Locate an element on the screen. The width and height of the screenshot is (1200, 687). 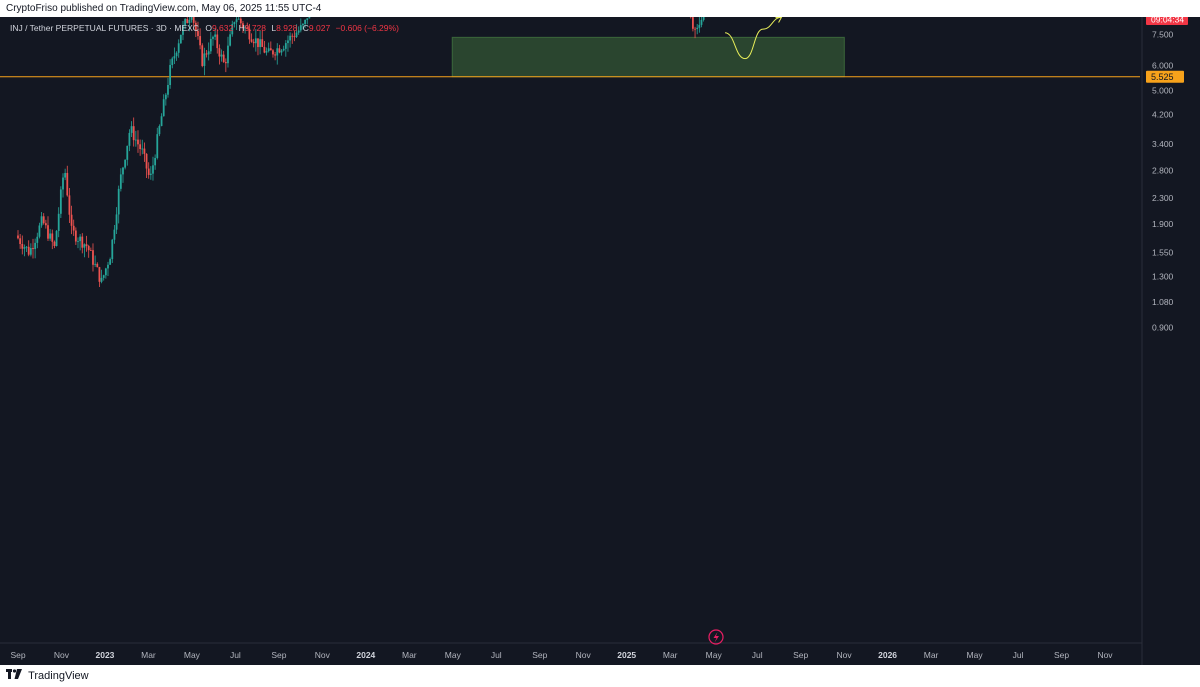
tradingview-logo-icon is located at coordinates (14, 676).